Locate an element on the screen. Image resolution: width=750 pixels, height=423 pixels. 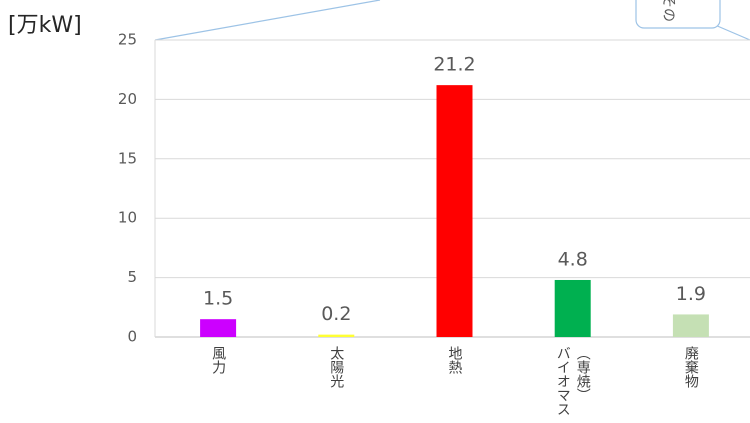
x-tick-label: バイオマス（専焼） is located at coordinates (572, 381).